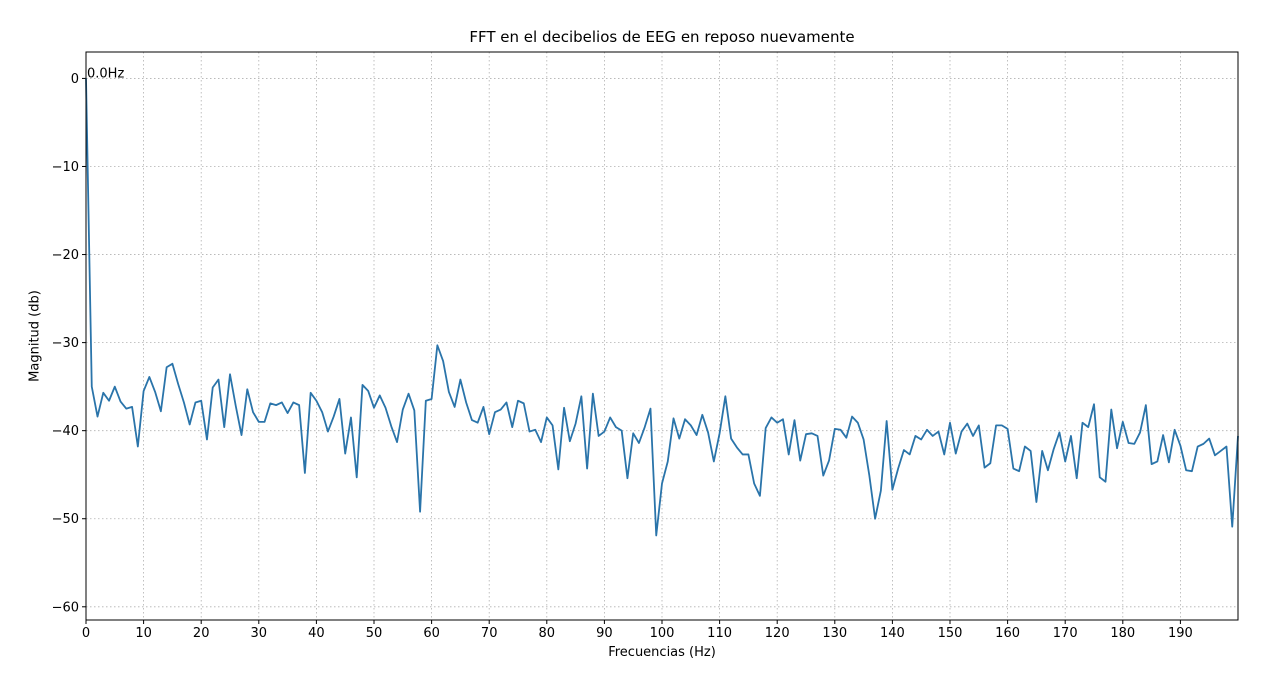  I want to click on y-tick-label-4: −40, so click(65, 431).